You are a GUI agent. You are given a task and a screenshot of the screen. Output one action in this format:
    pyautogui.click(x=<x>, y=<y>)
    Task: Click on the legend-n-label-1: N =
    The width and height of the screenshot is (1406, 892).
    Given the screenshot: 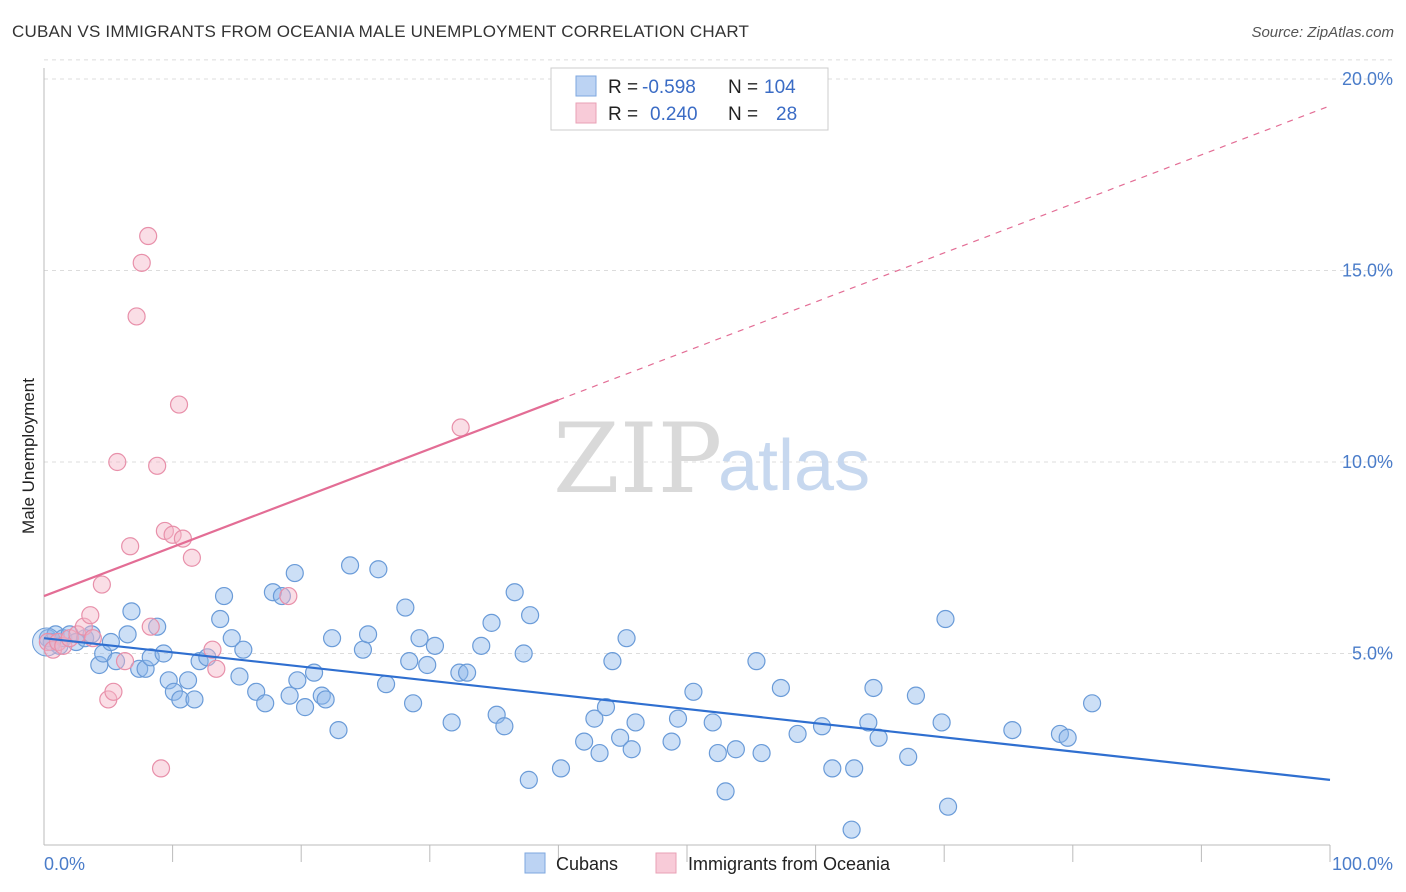 What is the action you would take?
    pyautogui.click(x=743, y=87)
    